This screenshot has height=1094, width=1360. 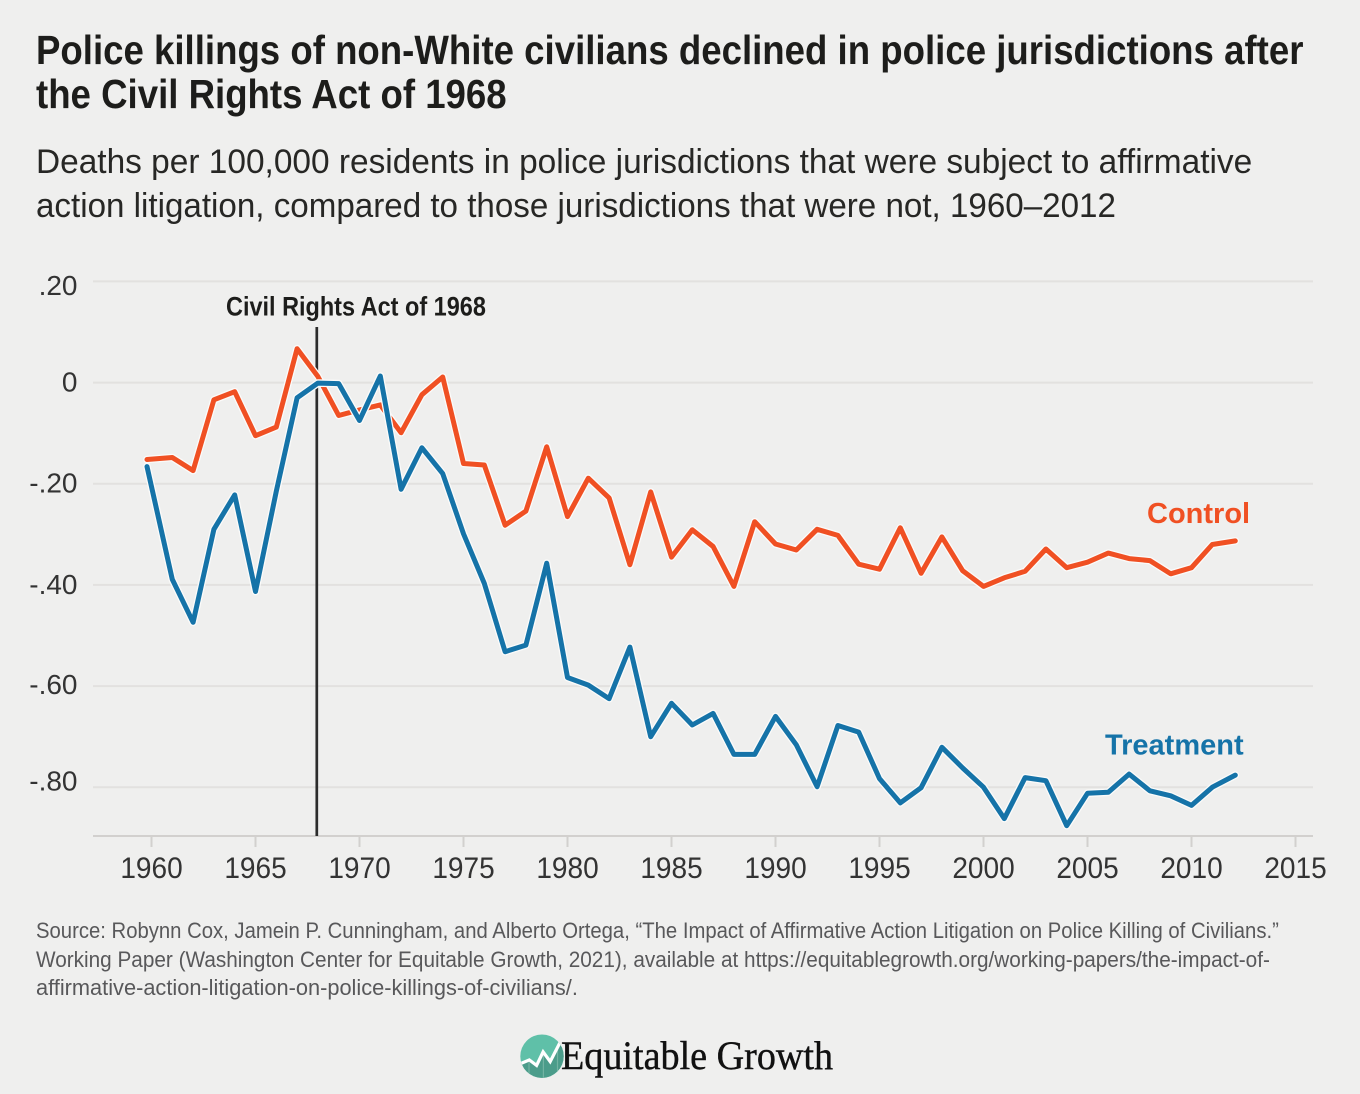 I want to click on svg-text: -.20, so click(x=53, y=483).